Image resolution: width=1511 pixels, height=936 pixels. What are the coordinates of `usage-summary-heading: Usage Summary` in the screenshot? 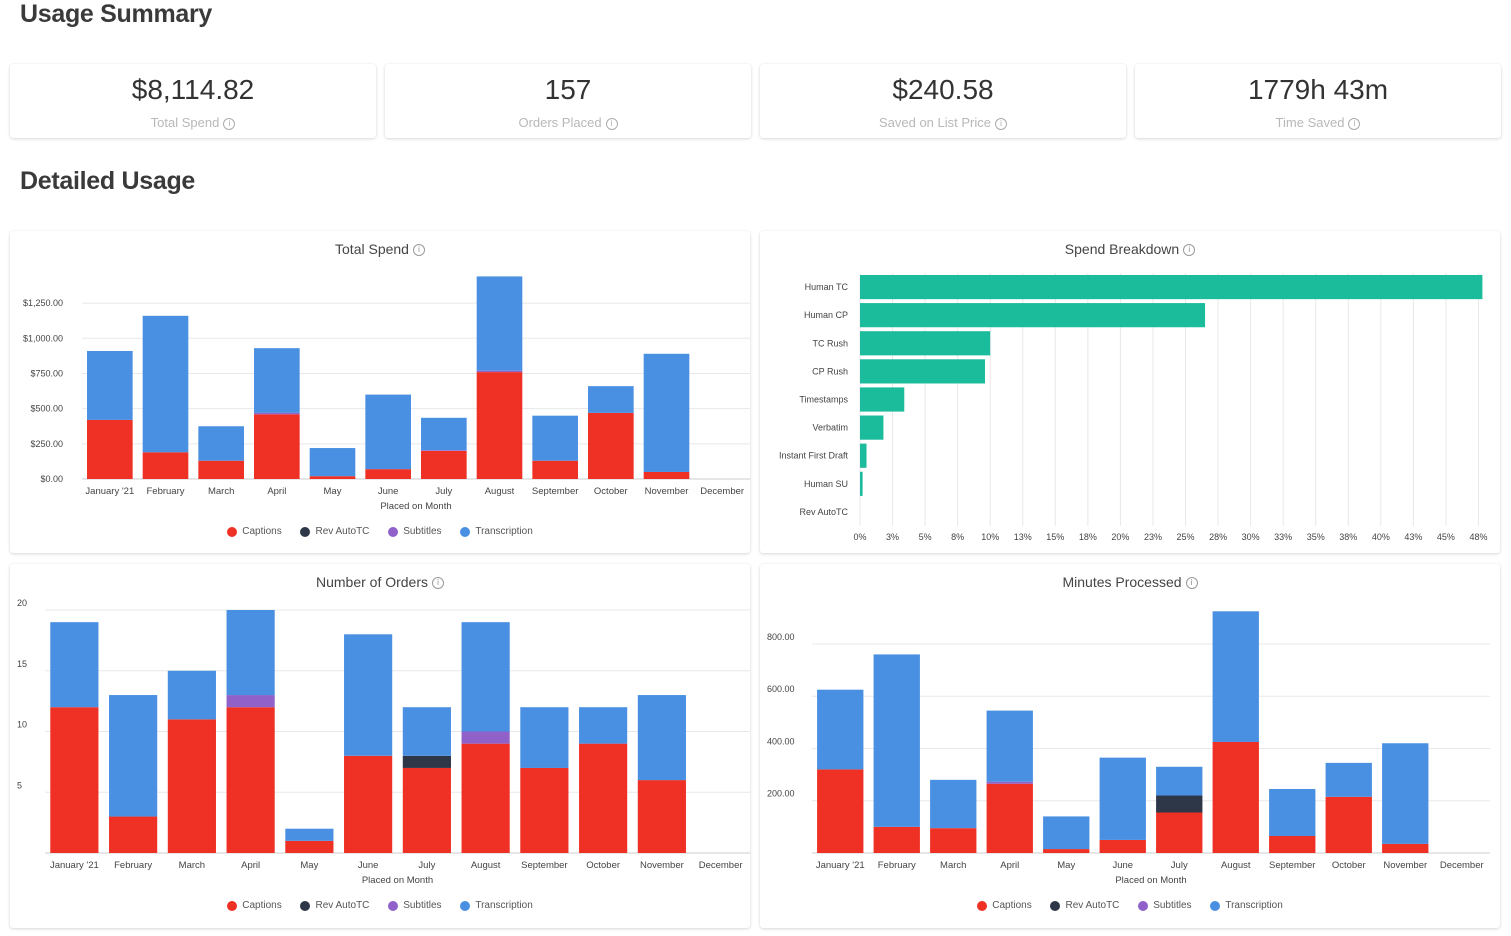 It's located at (116, 14).